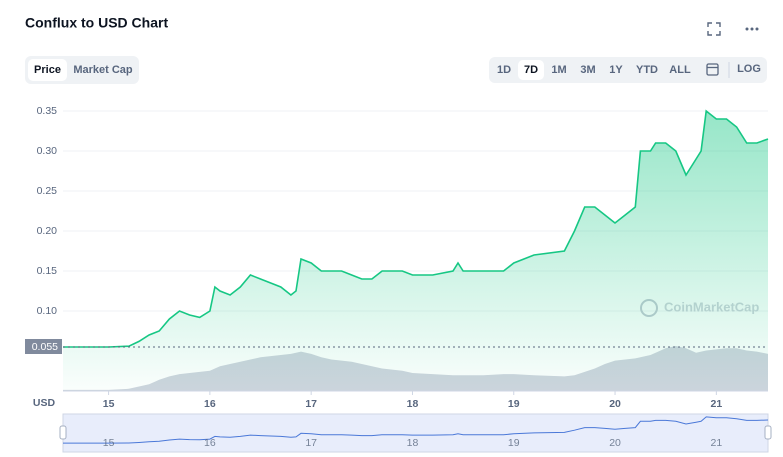 The width and height of the screenshot is (783, 457). I want to click on log-button: LOG, so click(749, 69).